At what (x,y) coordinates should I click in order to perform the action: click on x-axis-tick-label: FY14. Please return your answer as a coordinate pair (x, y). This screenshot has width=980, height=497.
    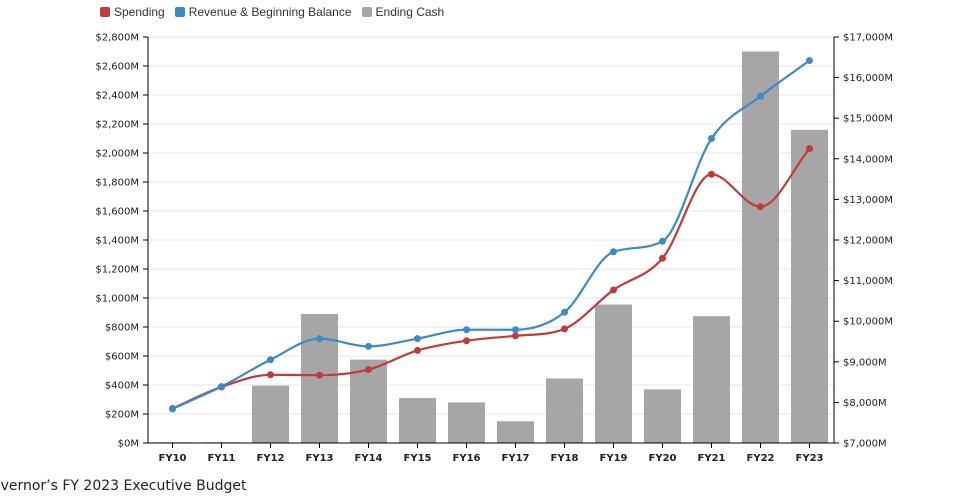
    Looking at the image, I should click on (369, 458).